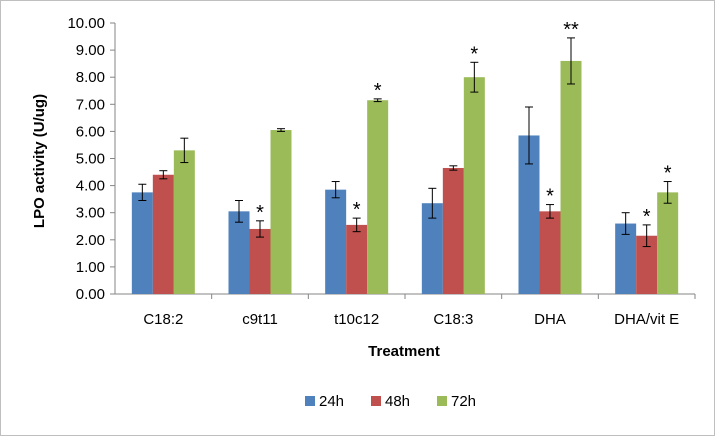  What do you see at coordinates (90, 294) in the screenshot?
I see `y-tick-label: 0.00` at bounding box center [90, 294].